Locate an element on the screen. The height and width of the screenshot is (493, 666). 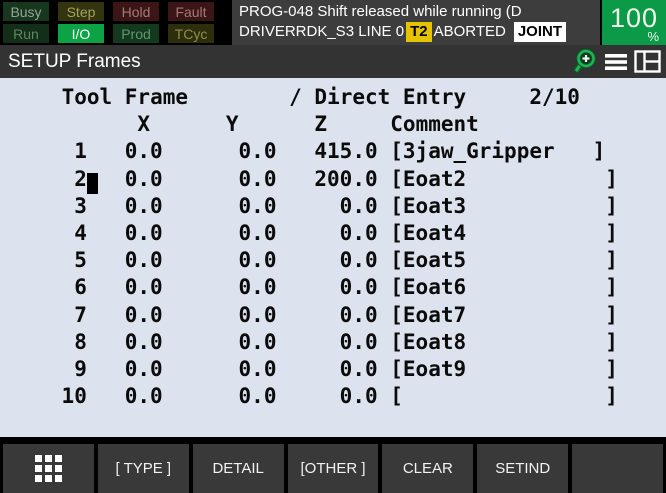
softkey-clear: CLEAR is located at coordinates (428, 468).